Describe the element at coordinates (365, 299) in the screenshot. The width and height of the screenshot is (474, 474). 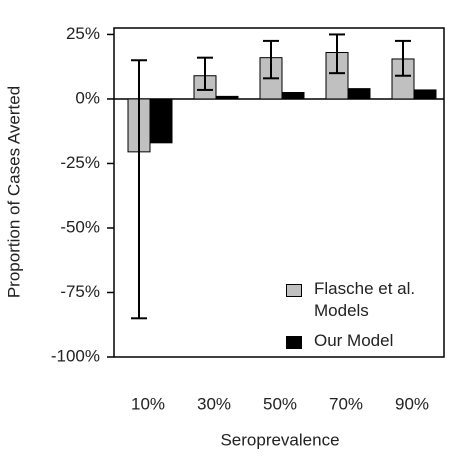
I see `legend-label: Flasche et al. Models` at that location.